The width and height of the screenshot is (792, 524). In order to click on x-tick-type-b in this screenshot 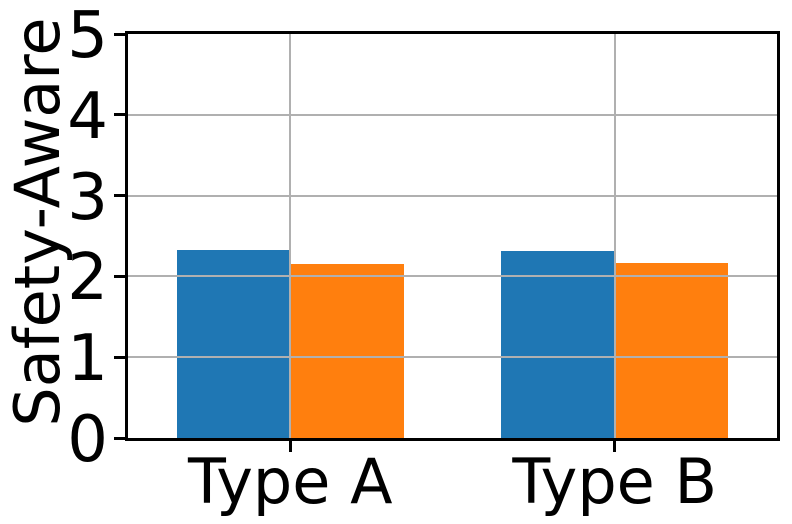, I will do `click(615, 446)`.